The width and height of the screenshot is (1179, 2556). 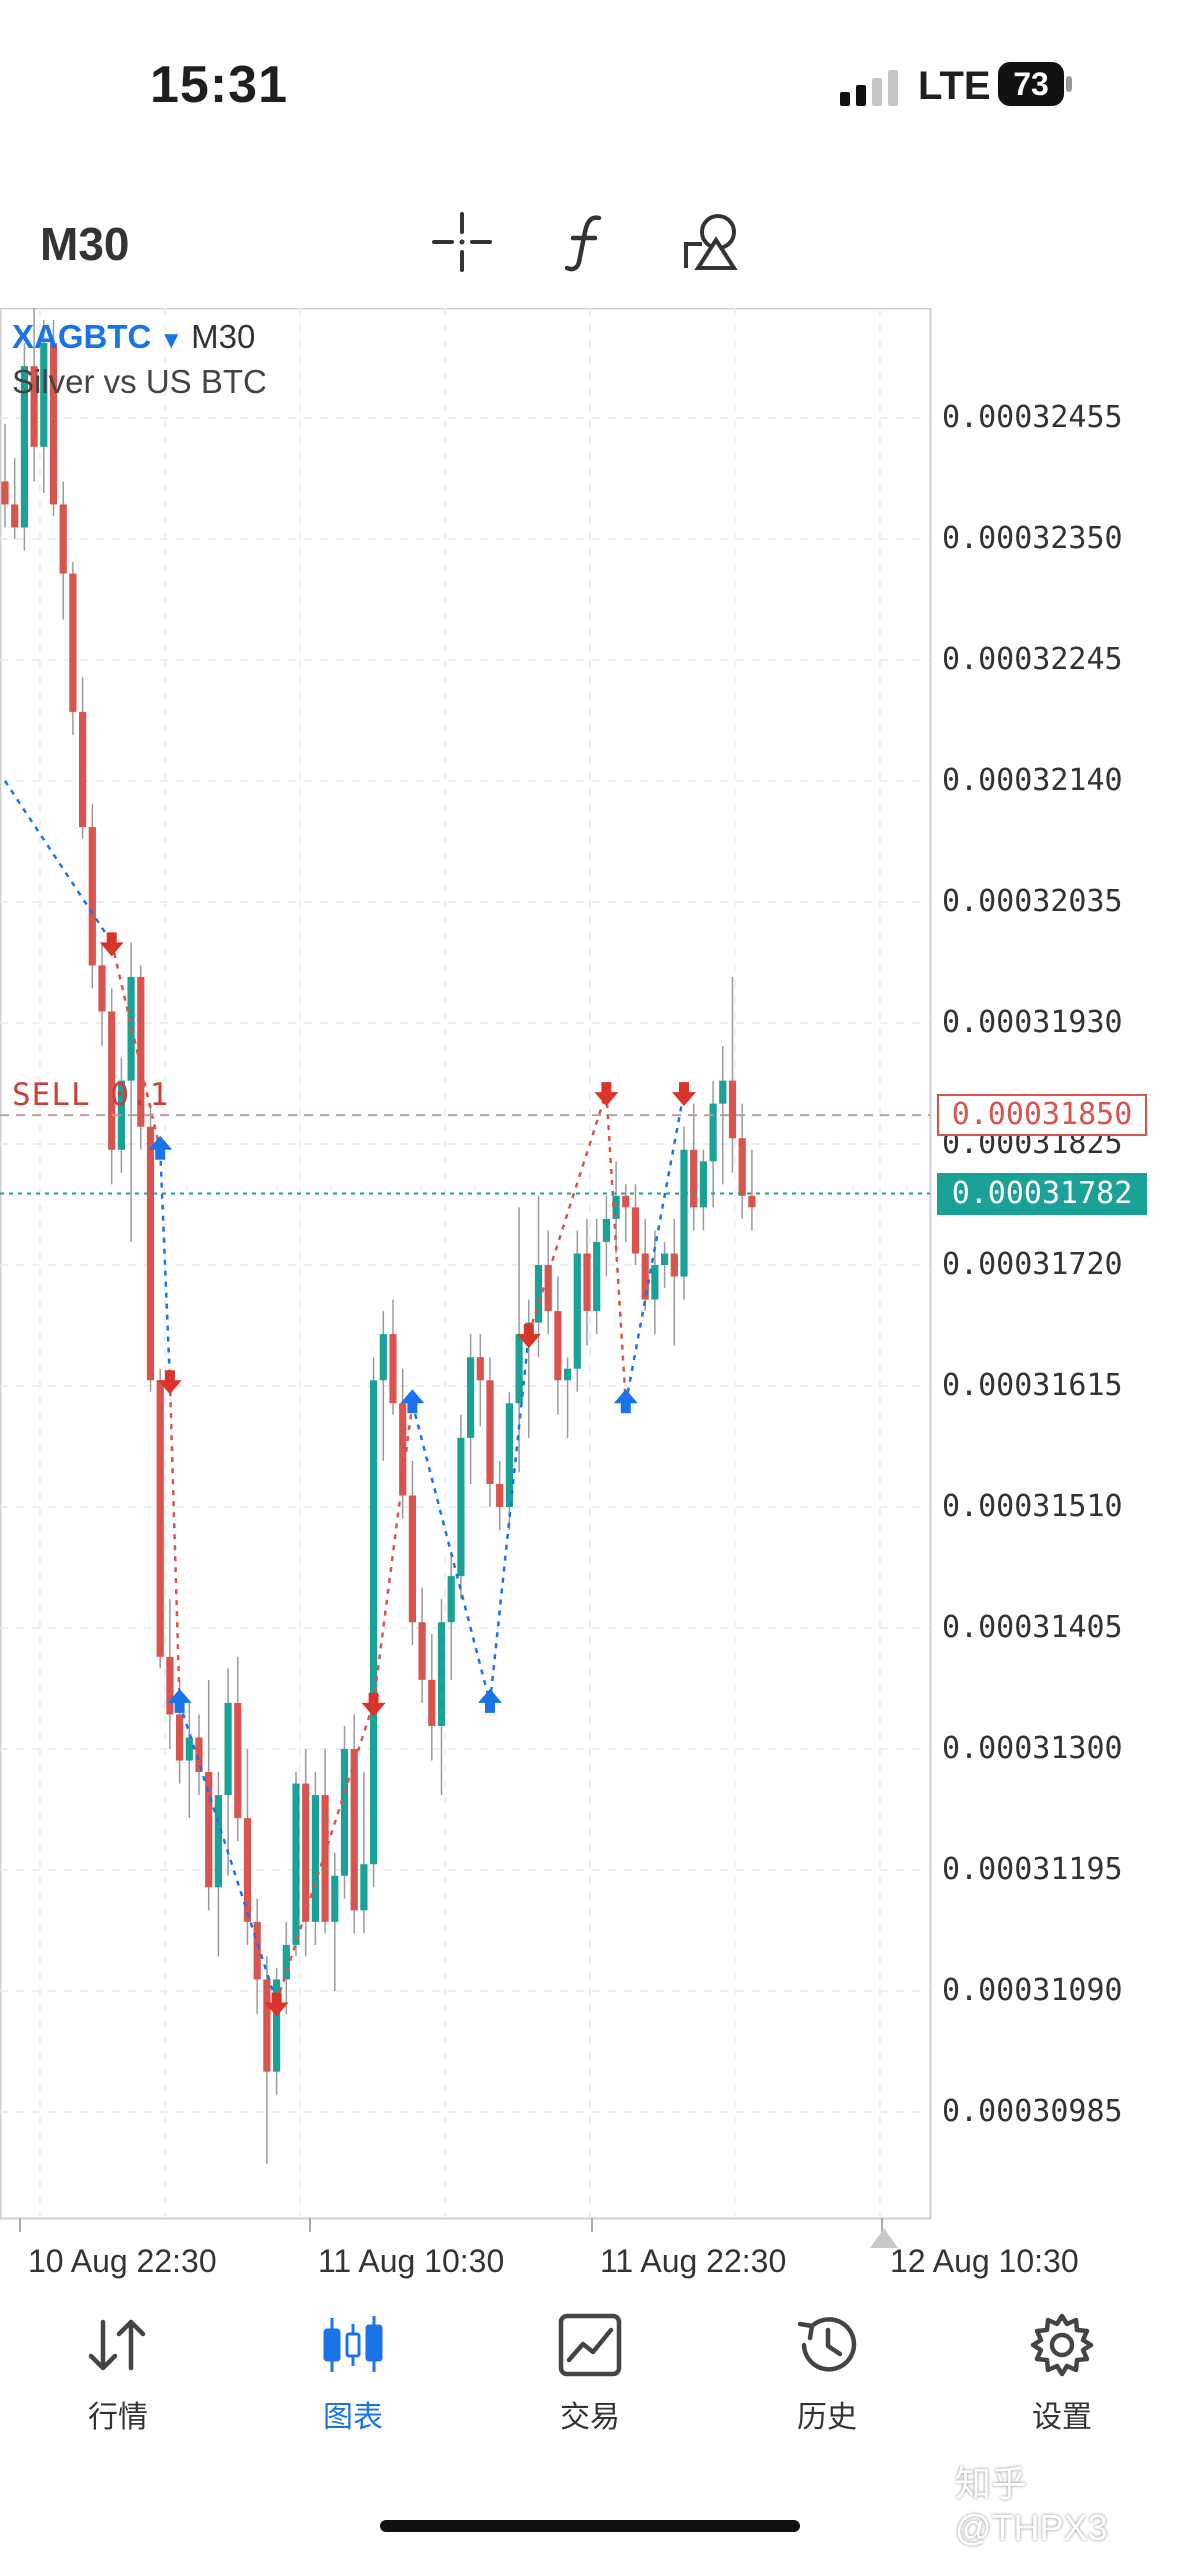 I want to click on nav-quotes: 行情, so click(x=118, y=2365).